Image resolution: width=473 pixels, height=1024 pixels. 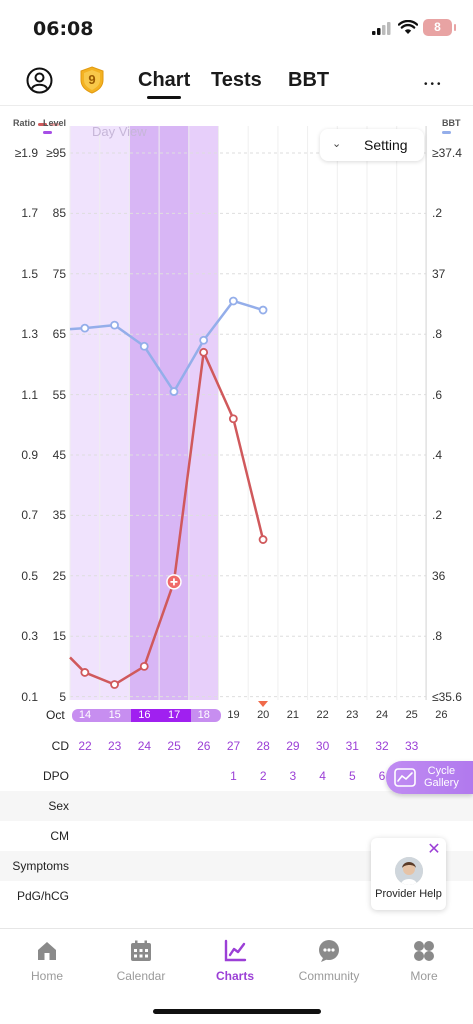 What do you see at coordinates (26, 153) in the screenshot?
I see `ratio-tick-label: ≥1.9` at bounding box center [26, 153].